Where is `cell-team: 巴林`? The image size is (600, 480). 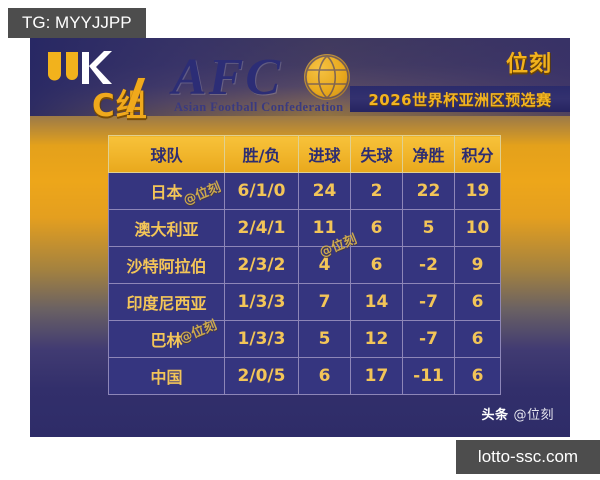 cell-team: 巴林 is located at coordinates (166, 339).